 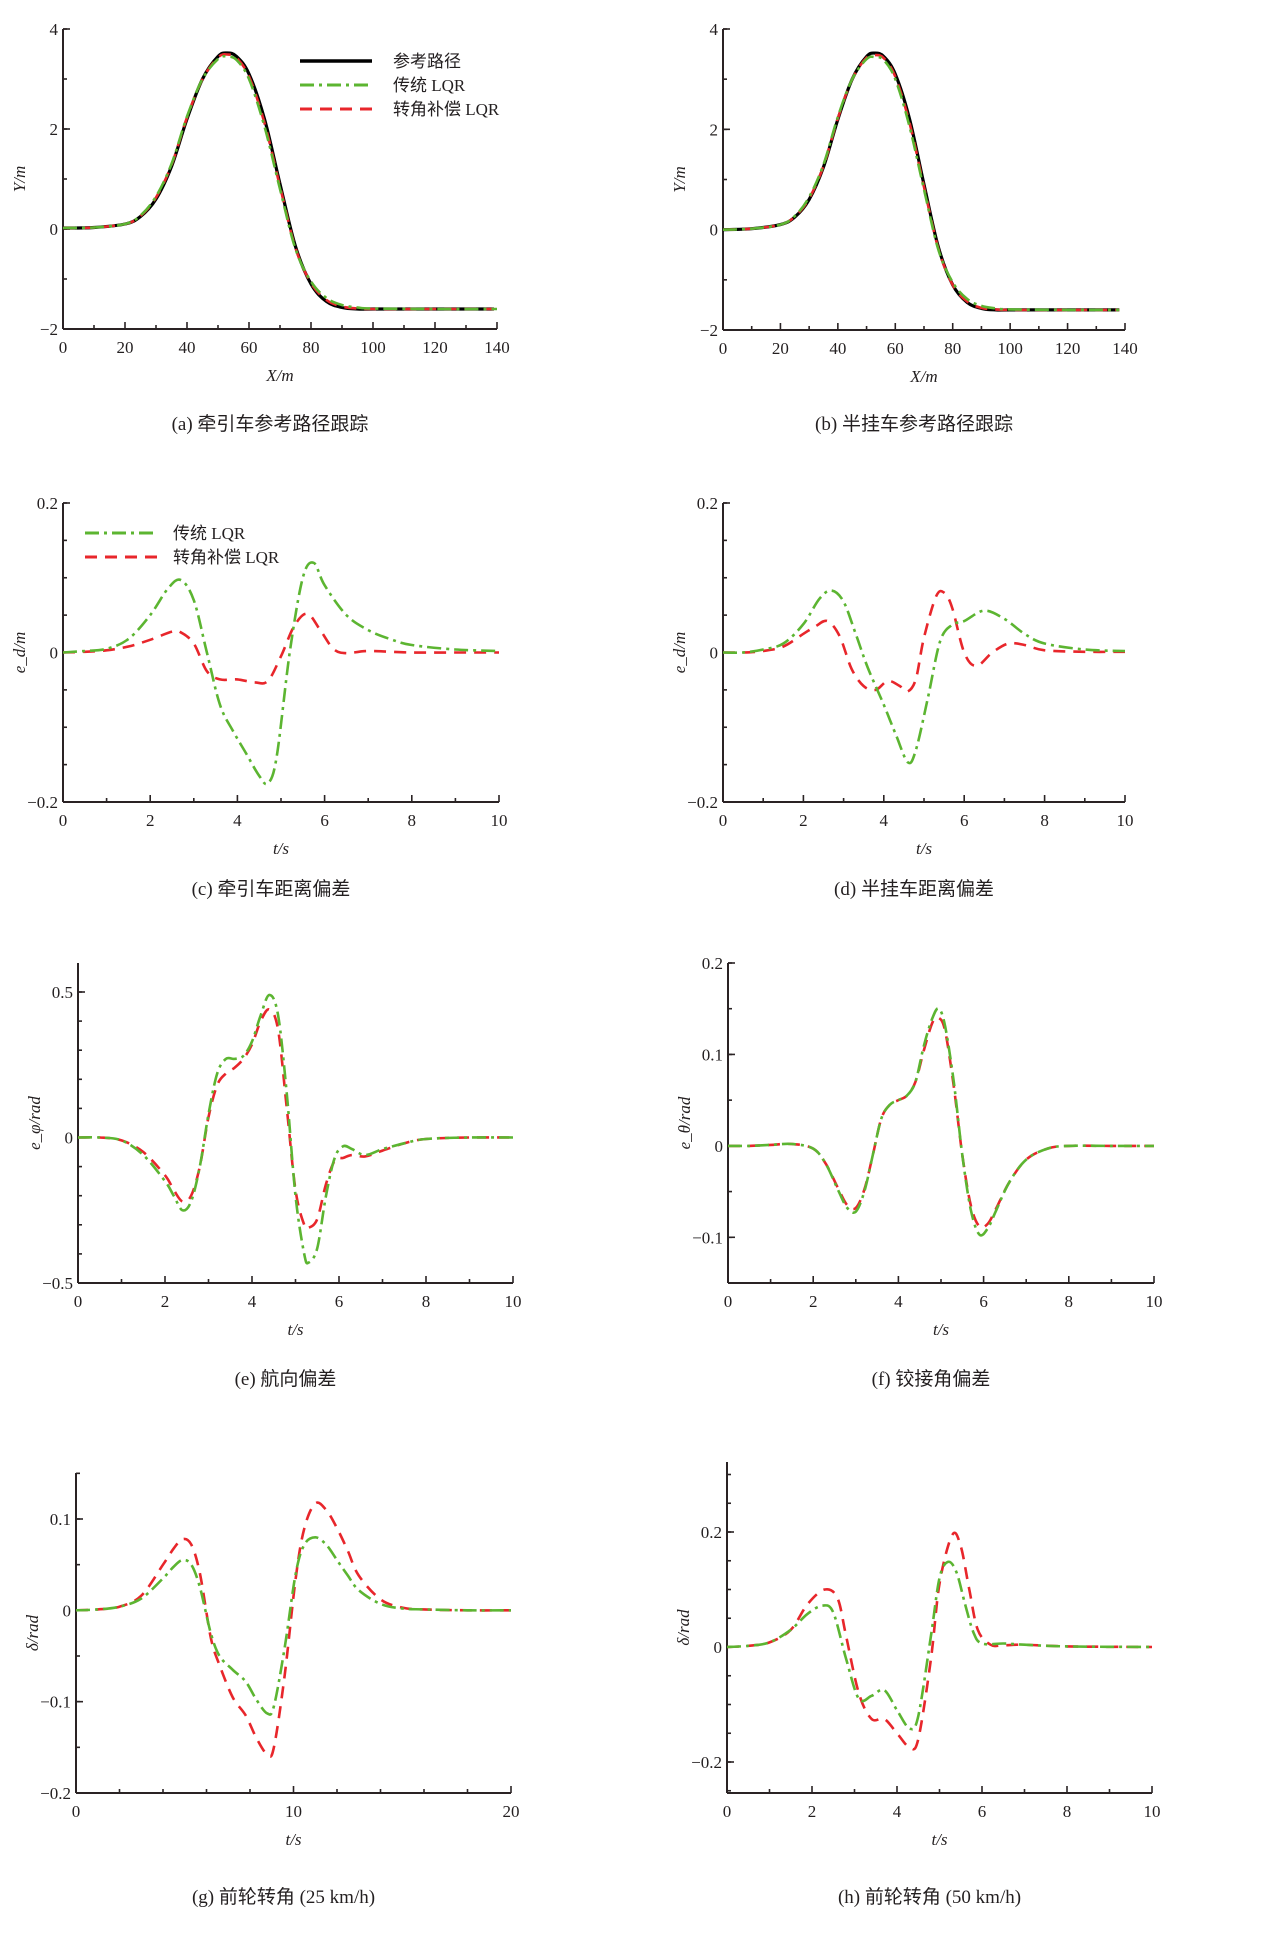 I want to click on y-axis-label: e_d/m, so click(x=679, y=653).